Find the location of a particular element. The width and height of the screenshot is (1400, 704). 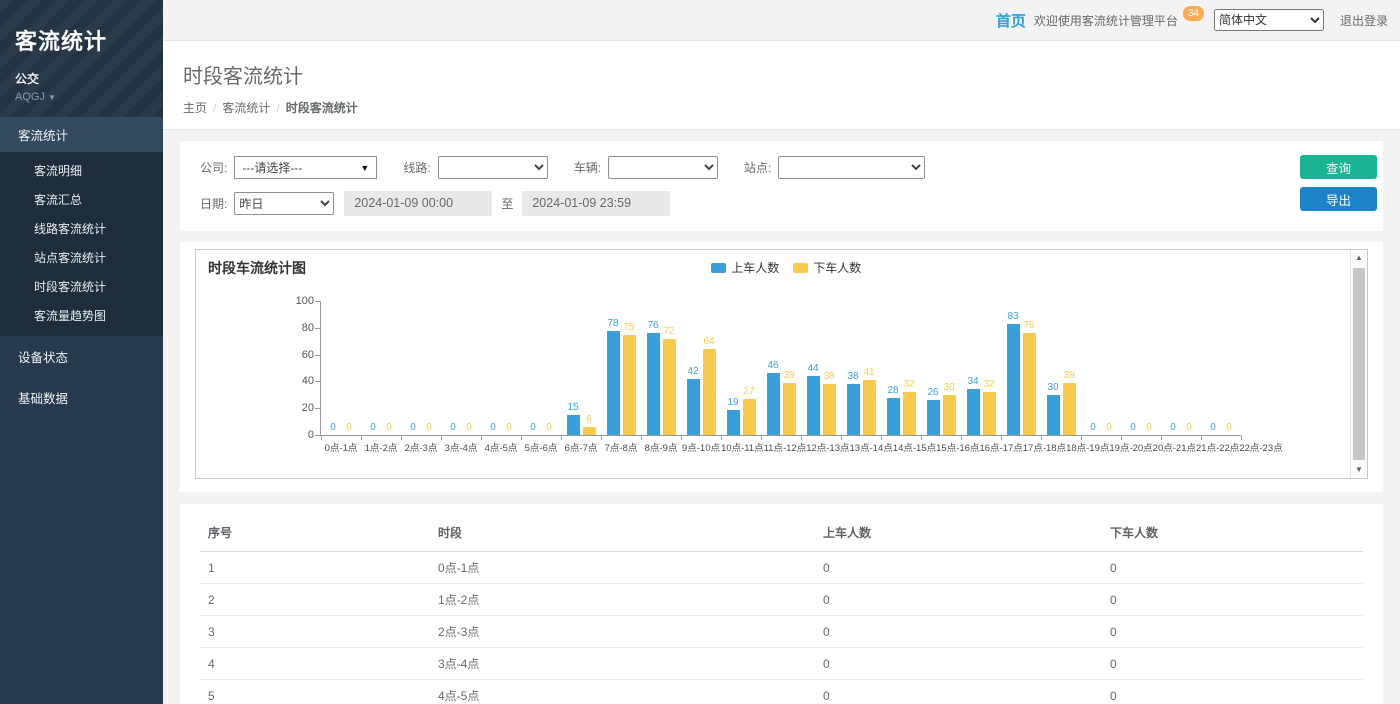

legend-alighting: 下车人数 is located at coordinates (827, 267).